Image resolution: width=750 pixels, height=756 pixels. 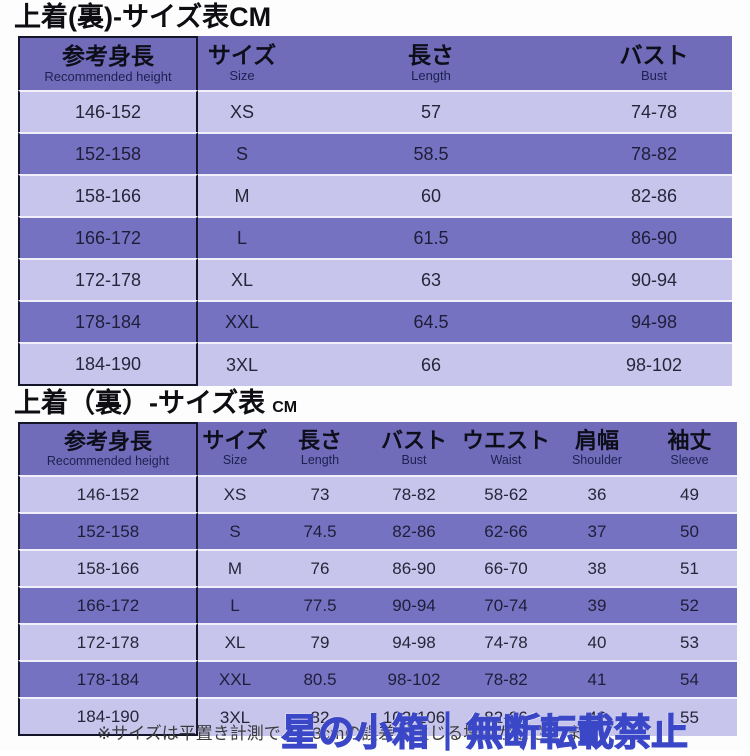 I want to click on column-label-ja: ウエスト, so click(x=505, y=441).